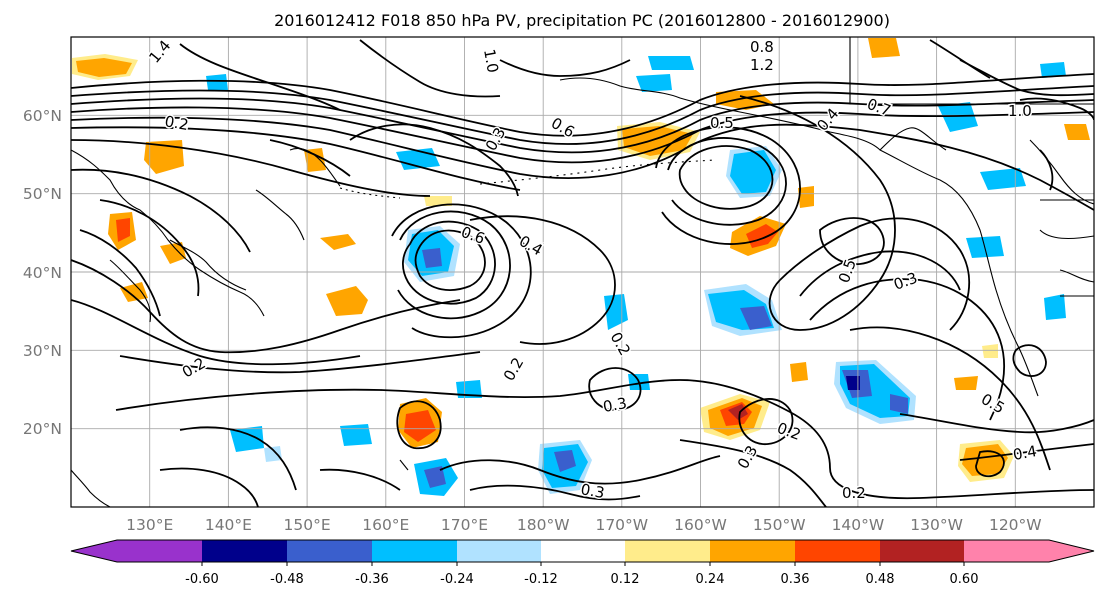 This screenshot has height=601, width=1105. I want to click on colorbar-tick-label: -0.12, so click(541, 579).